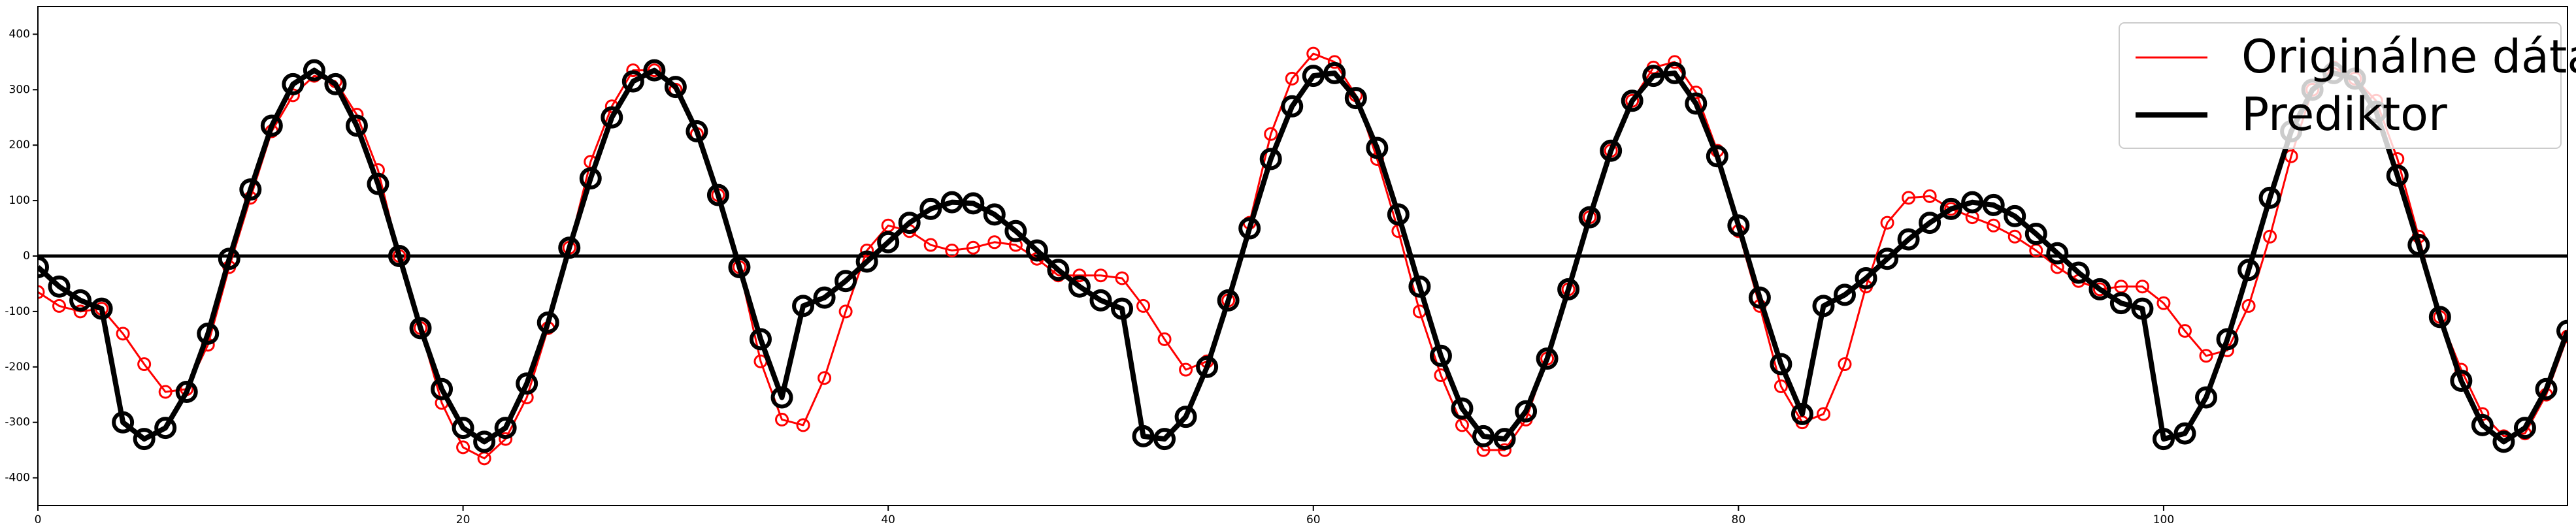 The image size is (2576, 531). What do you see at coordinates (17, 367) in the screenshot?
I see `y-tick-label: -200` at bounding box center [17, 367].